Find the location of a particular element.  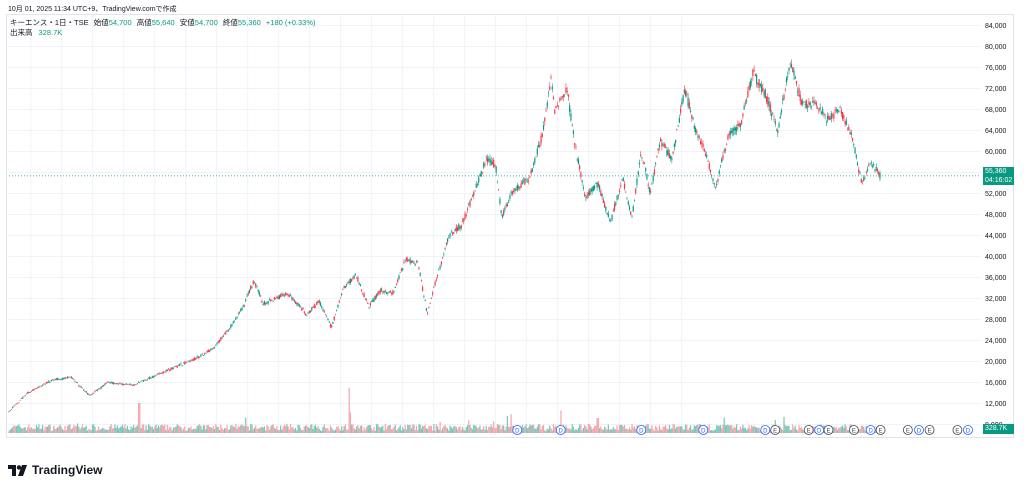

low-value: 54,700 is located at coordinates (206, 22).